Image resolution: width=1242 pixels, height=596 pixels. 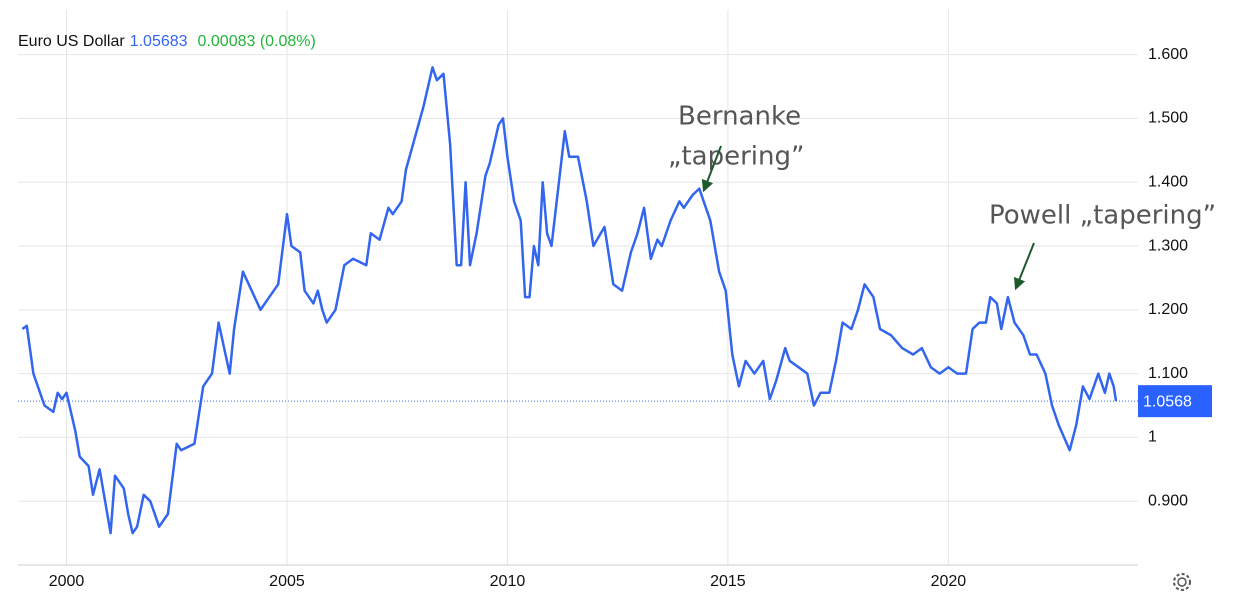 I want to click on annotation: Powell „tapering”, so click(x=1102, y=216).